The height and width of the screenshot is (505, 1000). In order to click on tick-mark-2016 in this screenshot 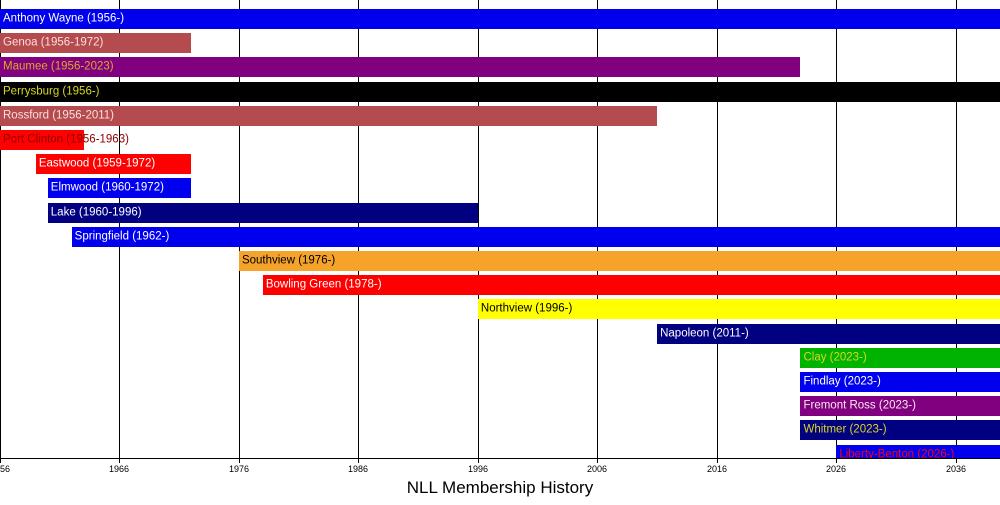, I will do `click(717, 460)`.